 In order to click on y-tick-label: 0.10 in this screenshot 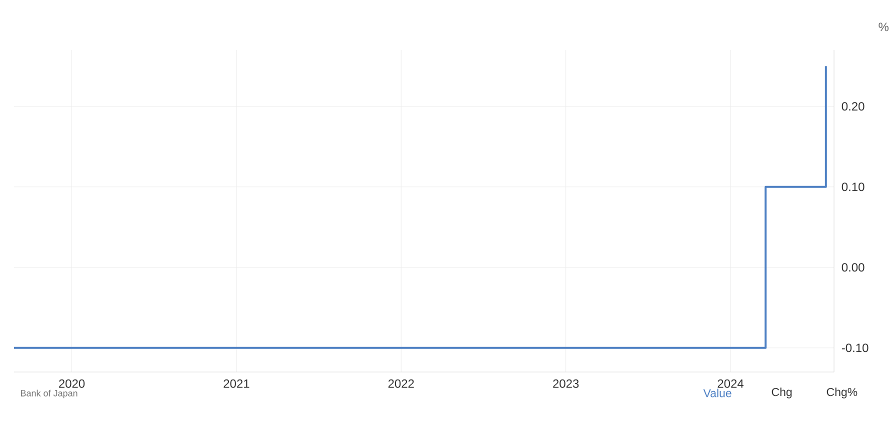, I will do `click(853, 187)`.